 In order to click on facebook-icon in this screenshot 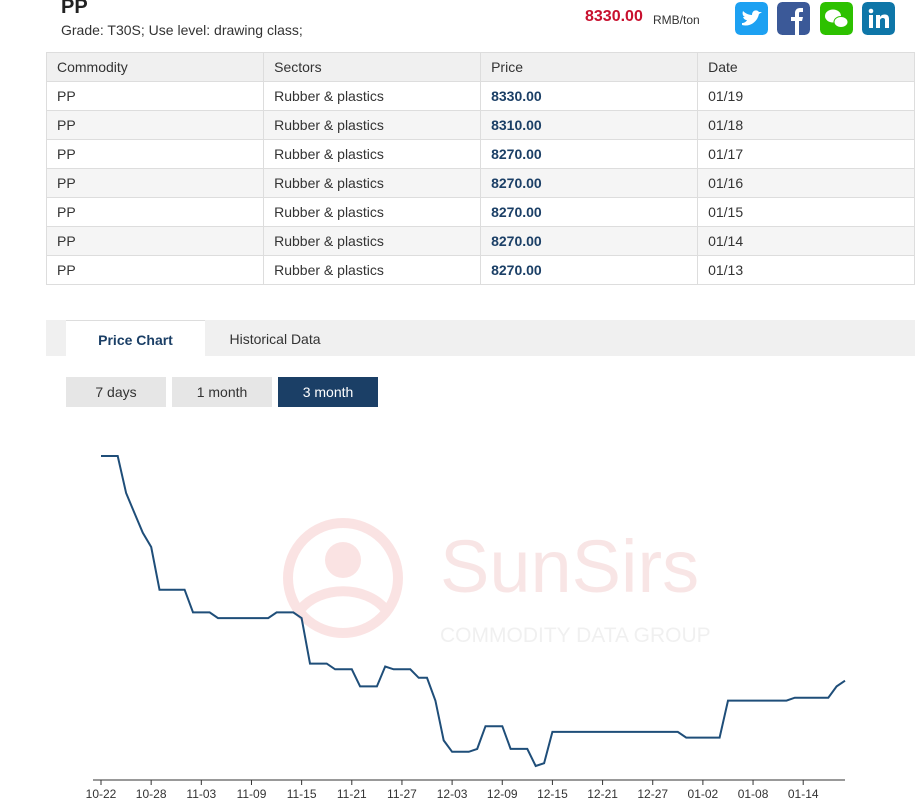, I will do `click(793, 18)`.